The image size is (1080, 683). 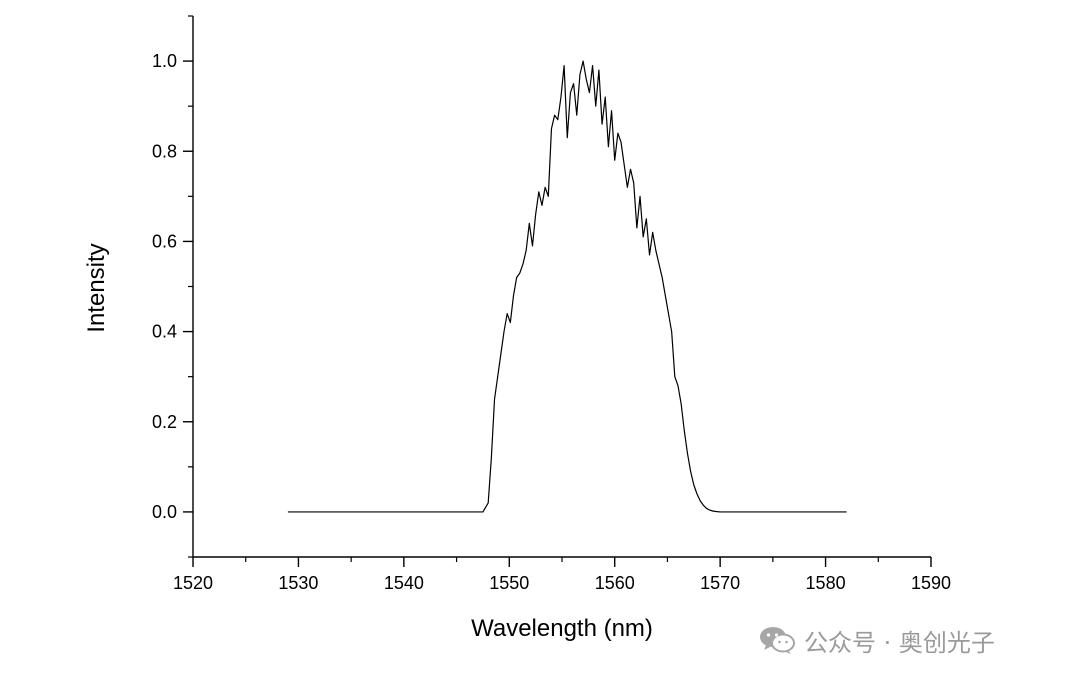 What do you see at coordinates (899, 642) in the screenshot?
I see `watermark-text: 公众号 · 奥创光子` at bounding box center [899, 642].